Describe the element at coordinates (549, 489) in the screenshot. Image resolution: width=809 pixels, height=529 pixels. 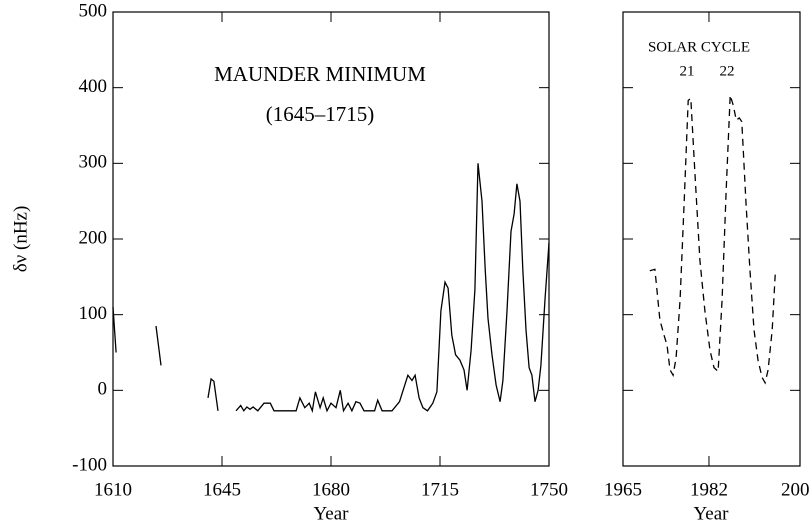
I see `x-tick-label: 1750` at that location.